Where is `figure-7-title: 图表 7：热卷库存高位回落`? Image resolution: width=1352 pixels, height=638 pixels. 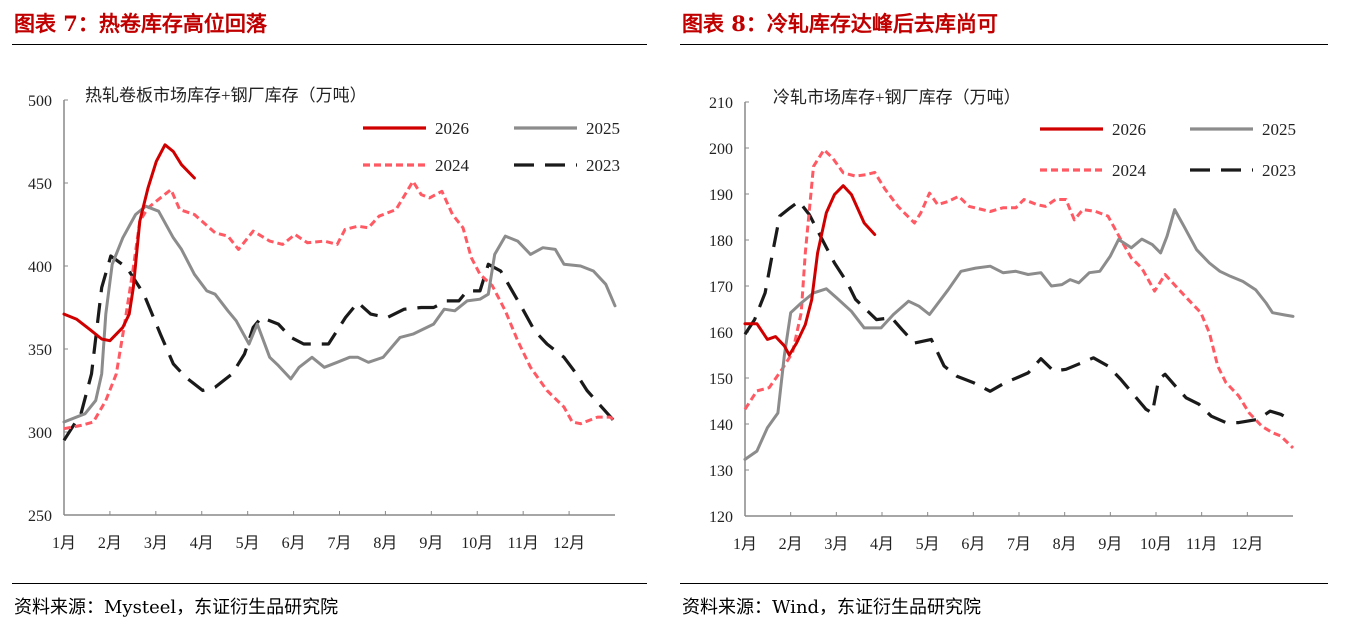
figure-7-title: 图表 7：热卷库存高位回落 is located at coordinates (140, 23).